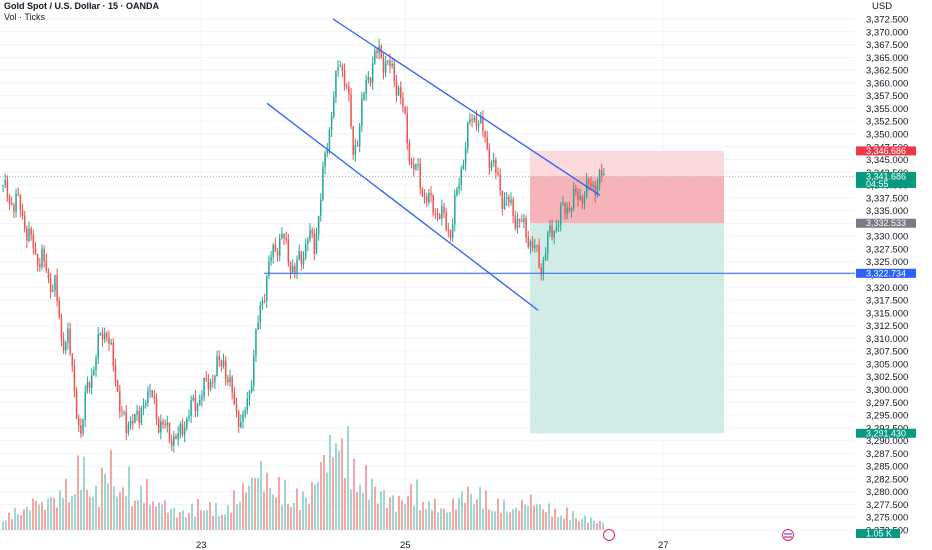 This screenshot has height=550, width=932. Describe the element at coordinates (887, 122) in the screenshot. I see `price-tick-label: 3,352.500` at that location.